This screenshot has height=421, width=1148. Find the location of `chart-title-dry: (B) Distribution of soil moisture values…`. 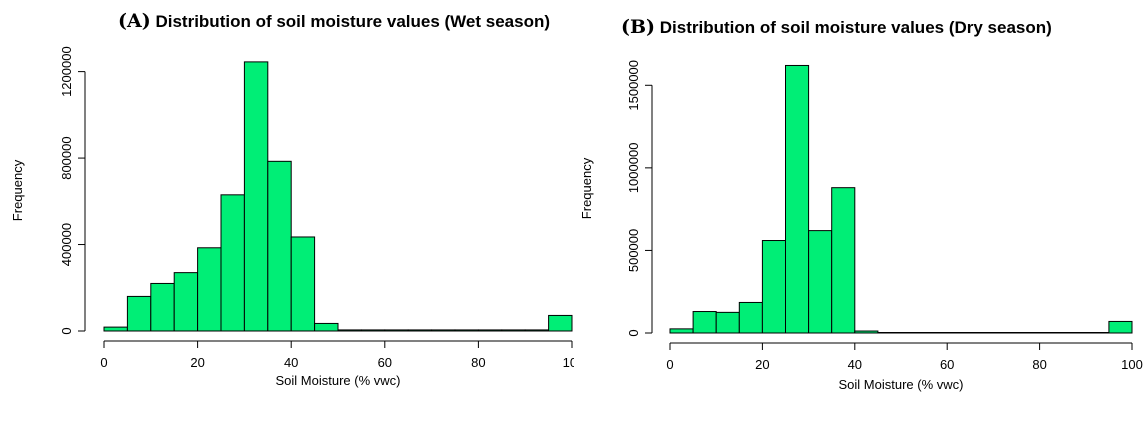

chart-title-dry: (B) Distribution of soil moisture values… is located at coordinates (836, 27).